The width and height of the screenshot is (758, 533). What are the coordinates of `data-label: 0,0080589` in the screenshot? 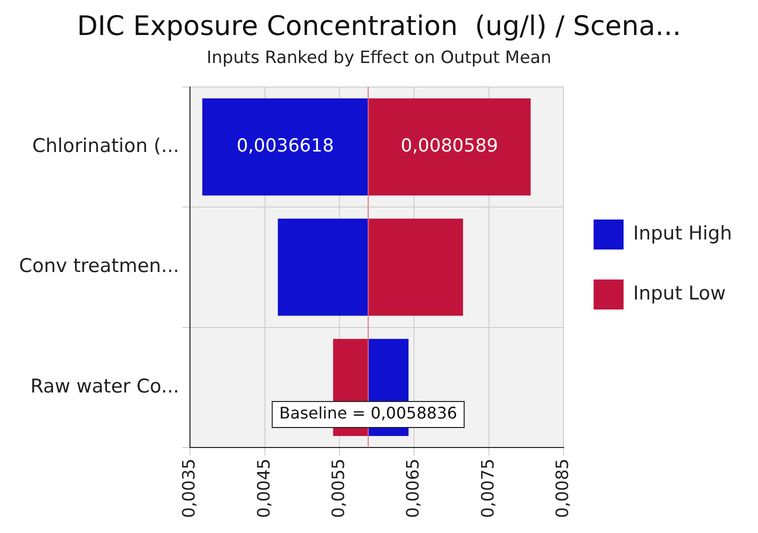 It's located at (449, 146).